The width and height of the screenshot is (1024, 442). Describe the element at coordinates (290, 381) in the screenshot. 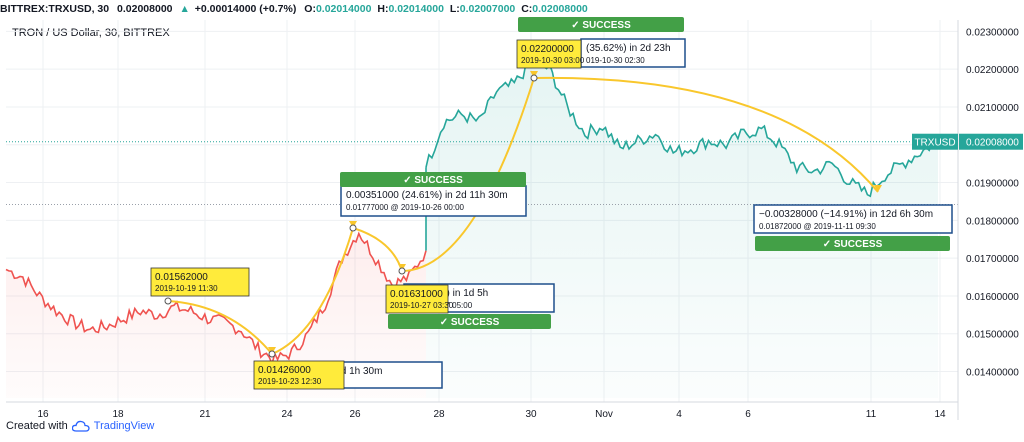

I see `price-tag-date: 2019-10-23 12:30` at that location.